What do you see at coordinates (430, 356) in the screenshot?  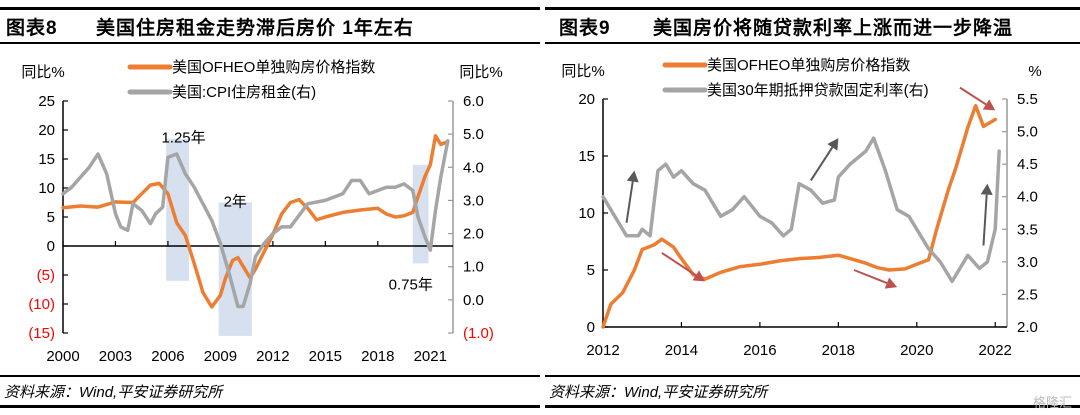 I see `x-tick-label: 2021` at bounding box center [430, 356].